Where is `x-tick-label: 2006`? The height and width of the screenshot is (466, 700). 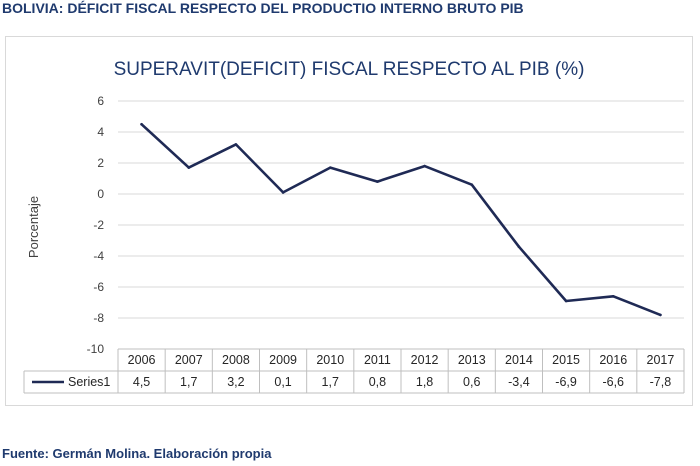
x-tick-label: 2006 is located at coordinates (142, 360).